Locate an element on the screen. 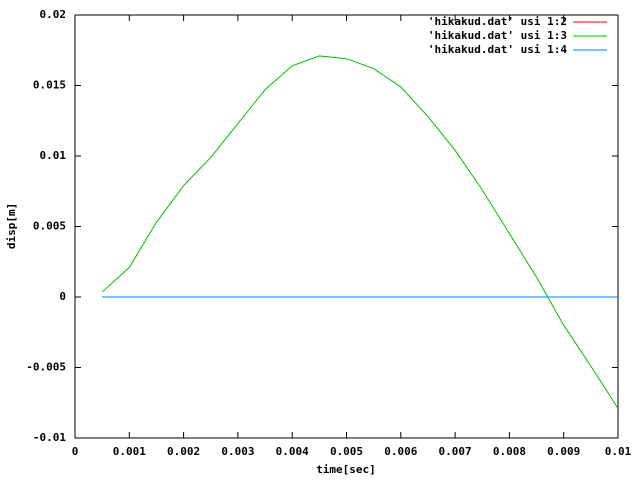 This screenshot has height=480, width=640. y-axis-label: disp[m] is located at coordinates (11, 226).